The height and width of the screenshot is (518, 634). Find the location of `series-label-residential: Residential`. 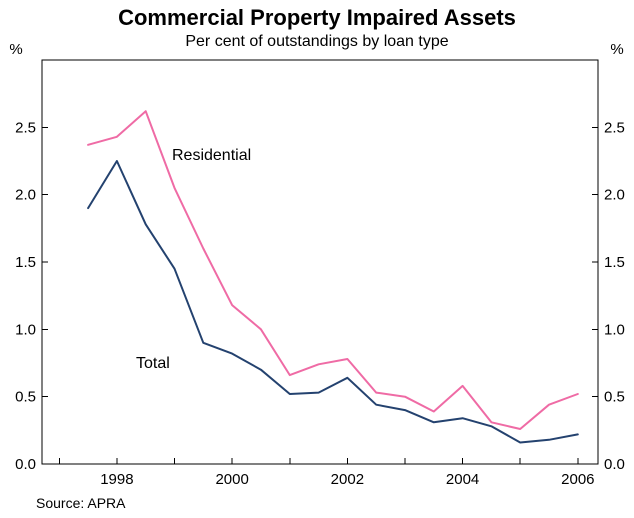

series-label-residential: Residential is located at coordinates (211, 155).